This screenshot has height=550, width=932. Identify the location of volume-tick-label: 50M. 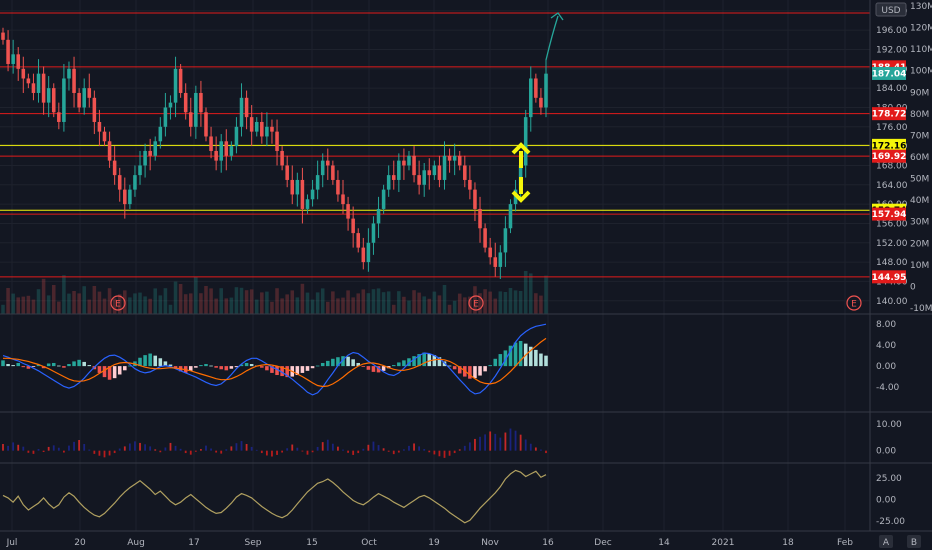
(919, 180).